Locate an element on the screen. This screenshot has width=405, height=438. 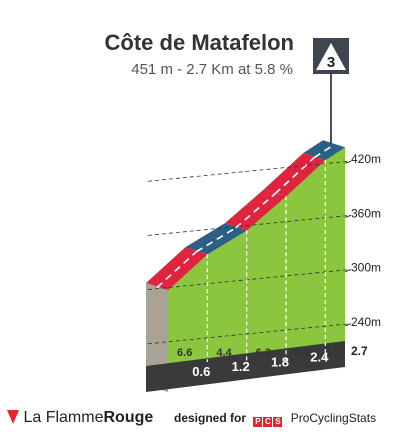
segment-gradient-label: 4.7 is located at coordinates (332, 353).